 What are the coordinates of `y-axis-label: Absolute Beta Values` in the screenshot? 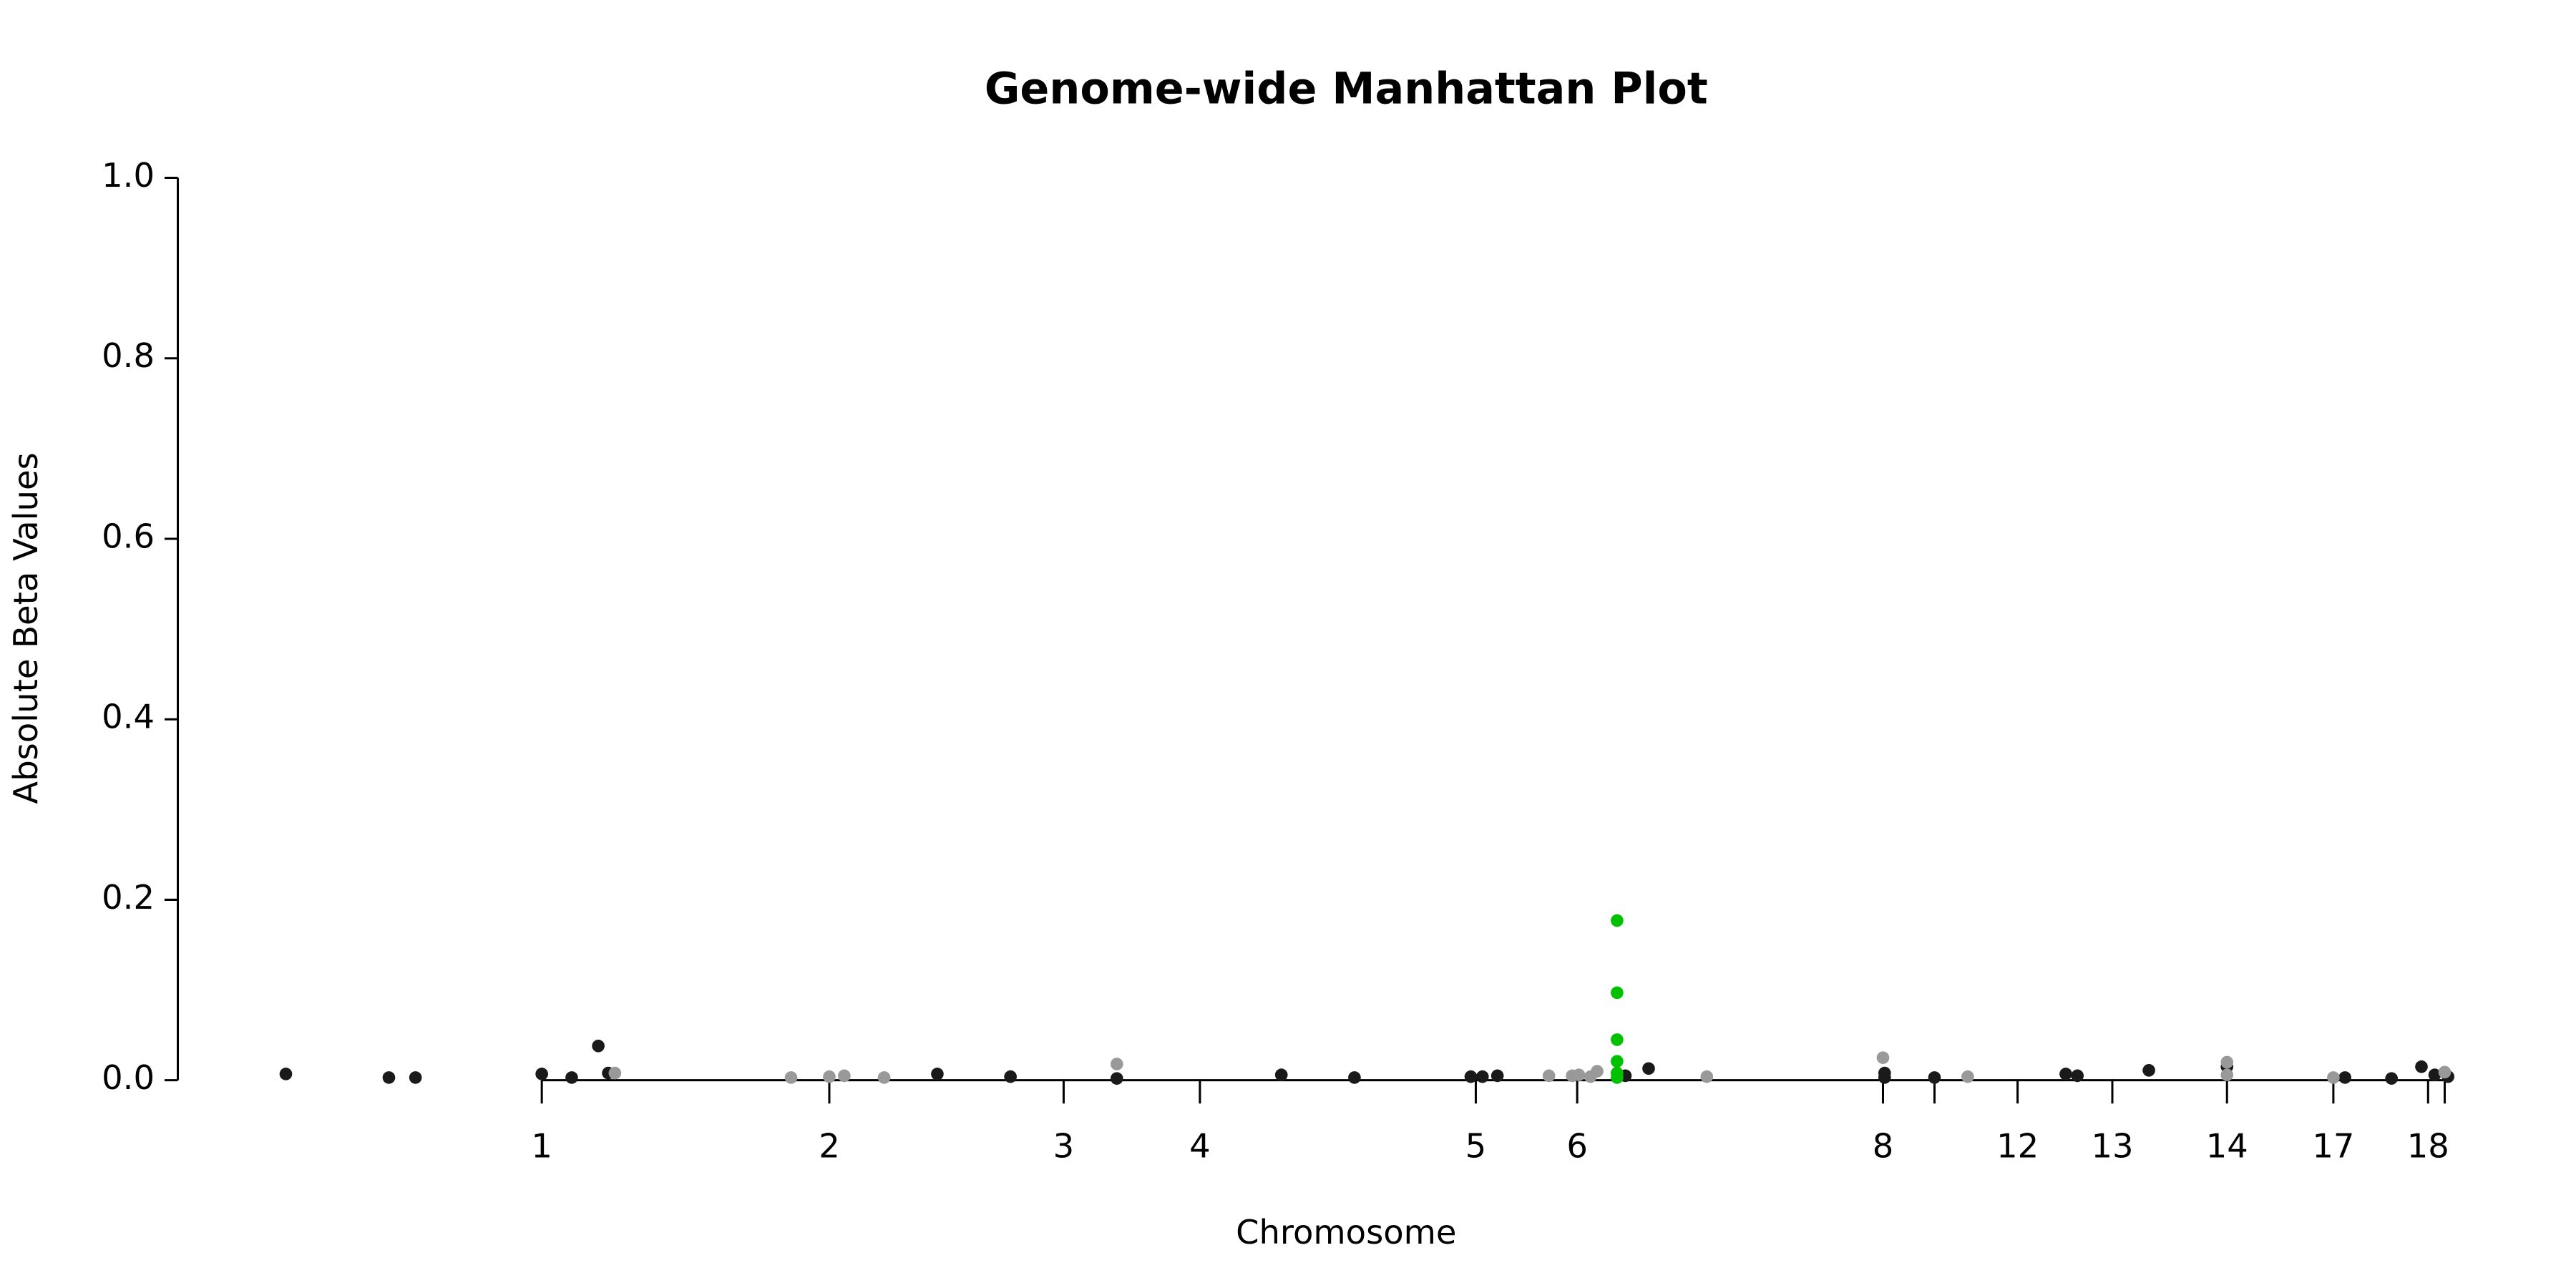 It's located at (25, 628).